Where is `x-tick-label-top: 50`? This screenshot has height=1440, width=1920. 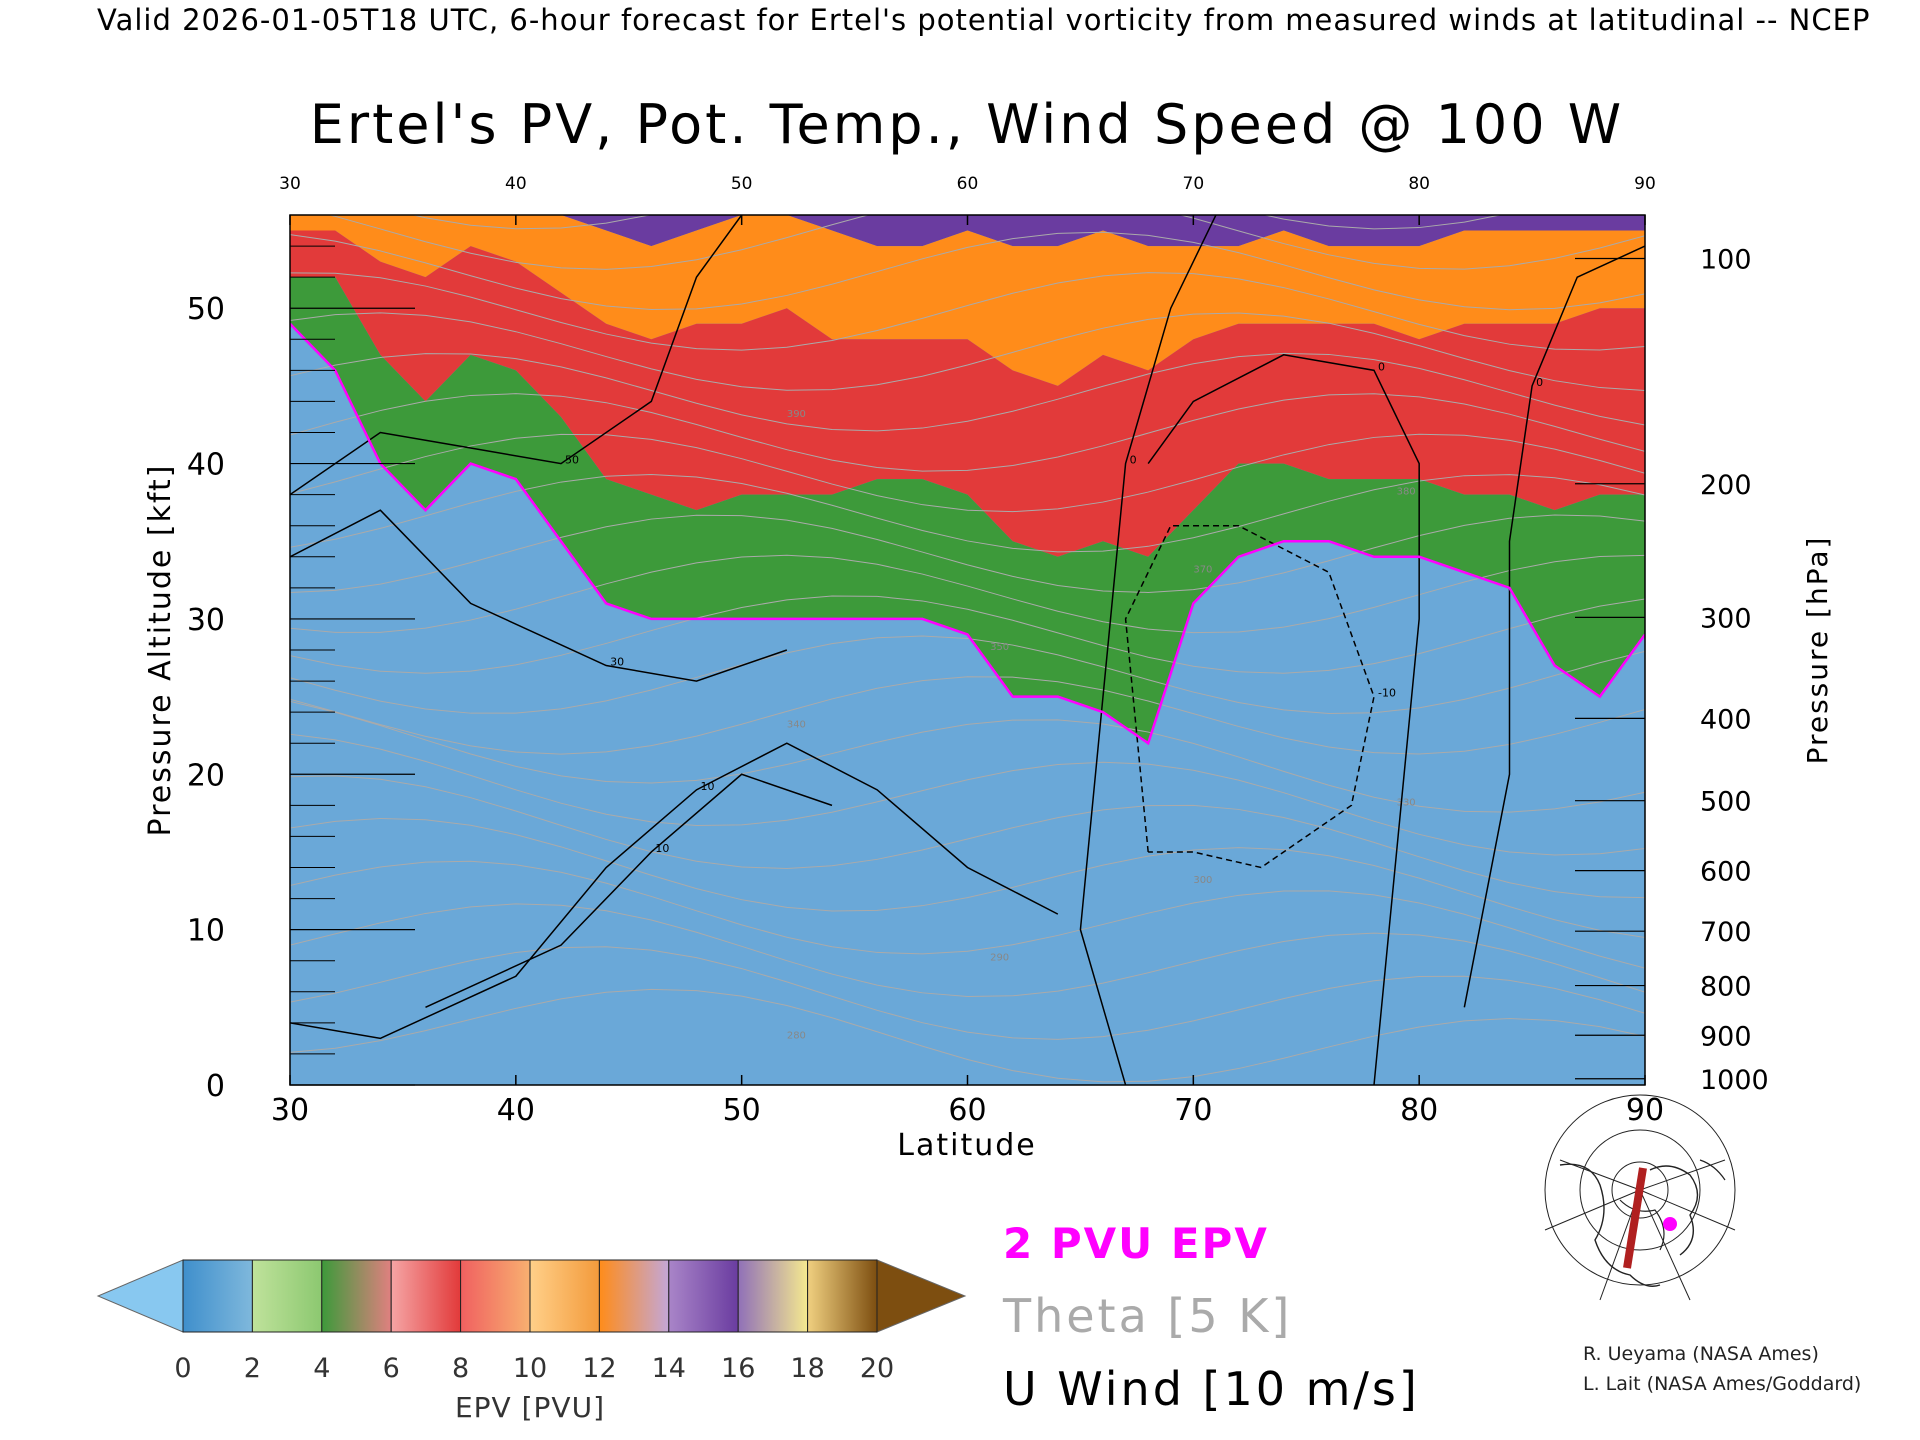
x-tick-label-top: 50 is located at coordinates (742, 184).